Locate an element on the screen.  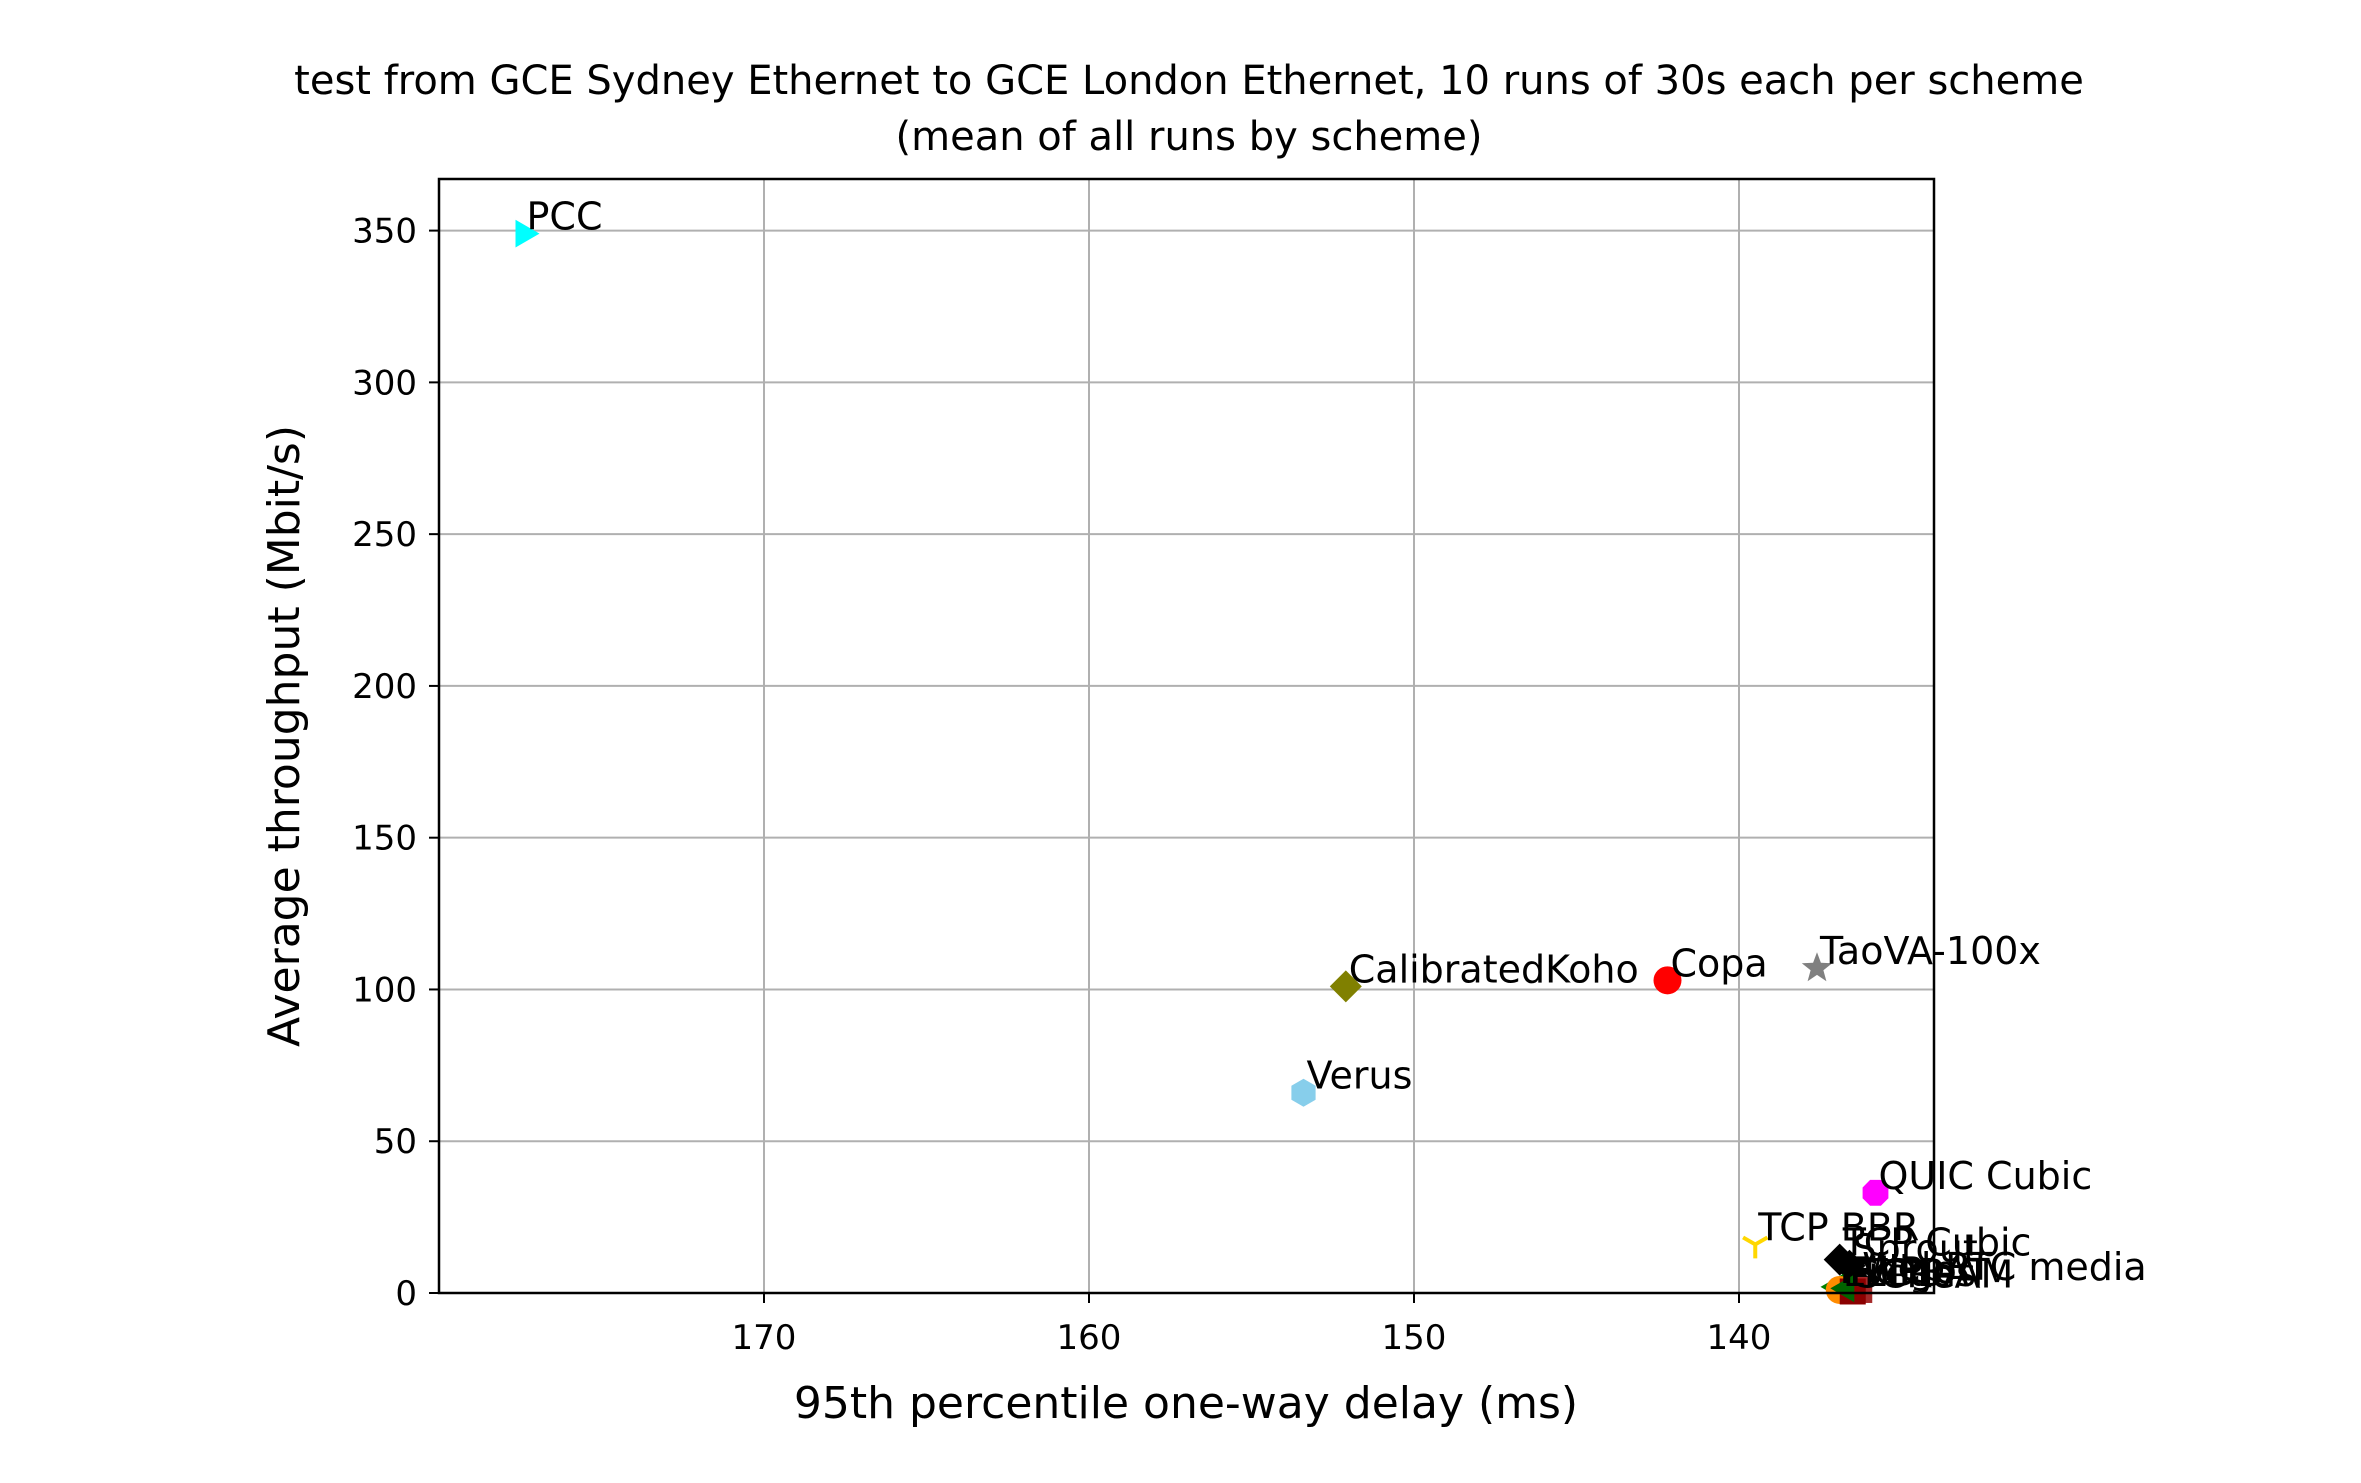
y-tick-label: 50 is located at coordinates (395, 1142).